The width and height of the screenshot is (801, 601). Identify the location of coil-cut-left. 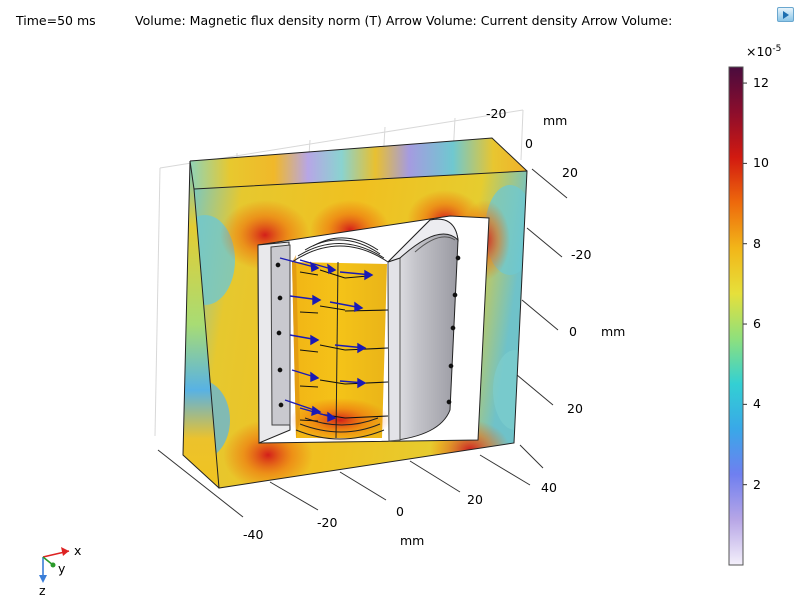
(280, 335).